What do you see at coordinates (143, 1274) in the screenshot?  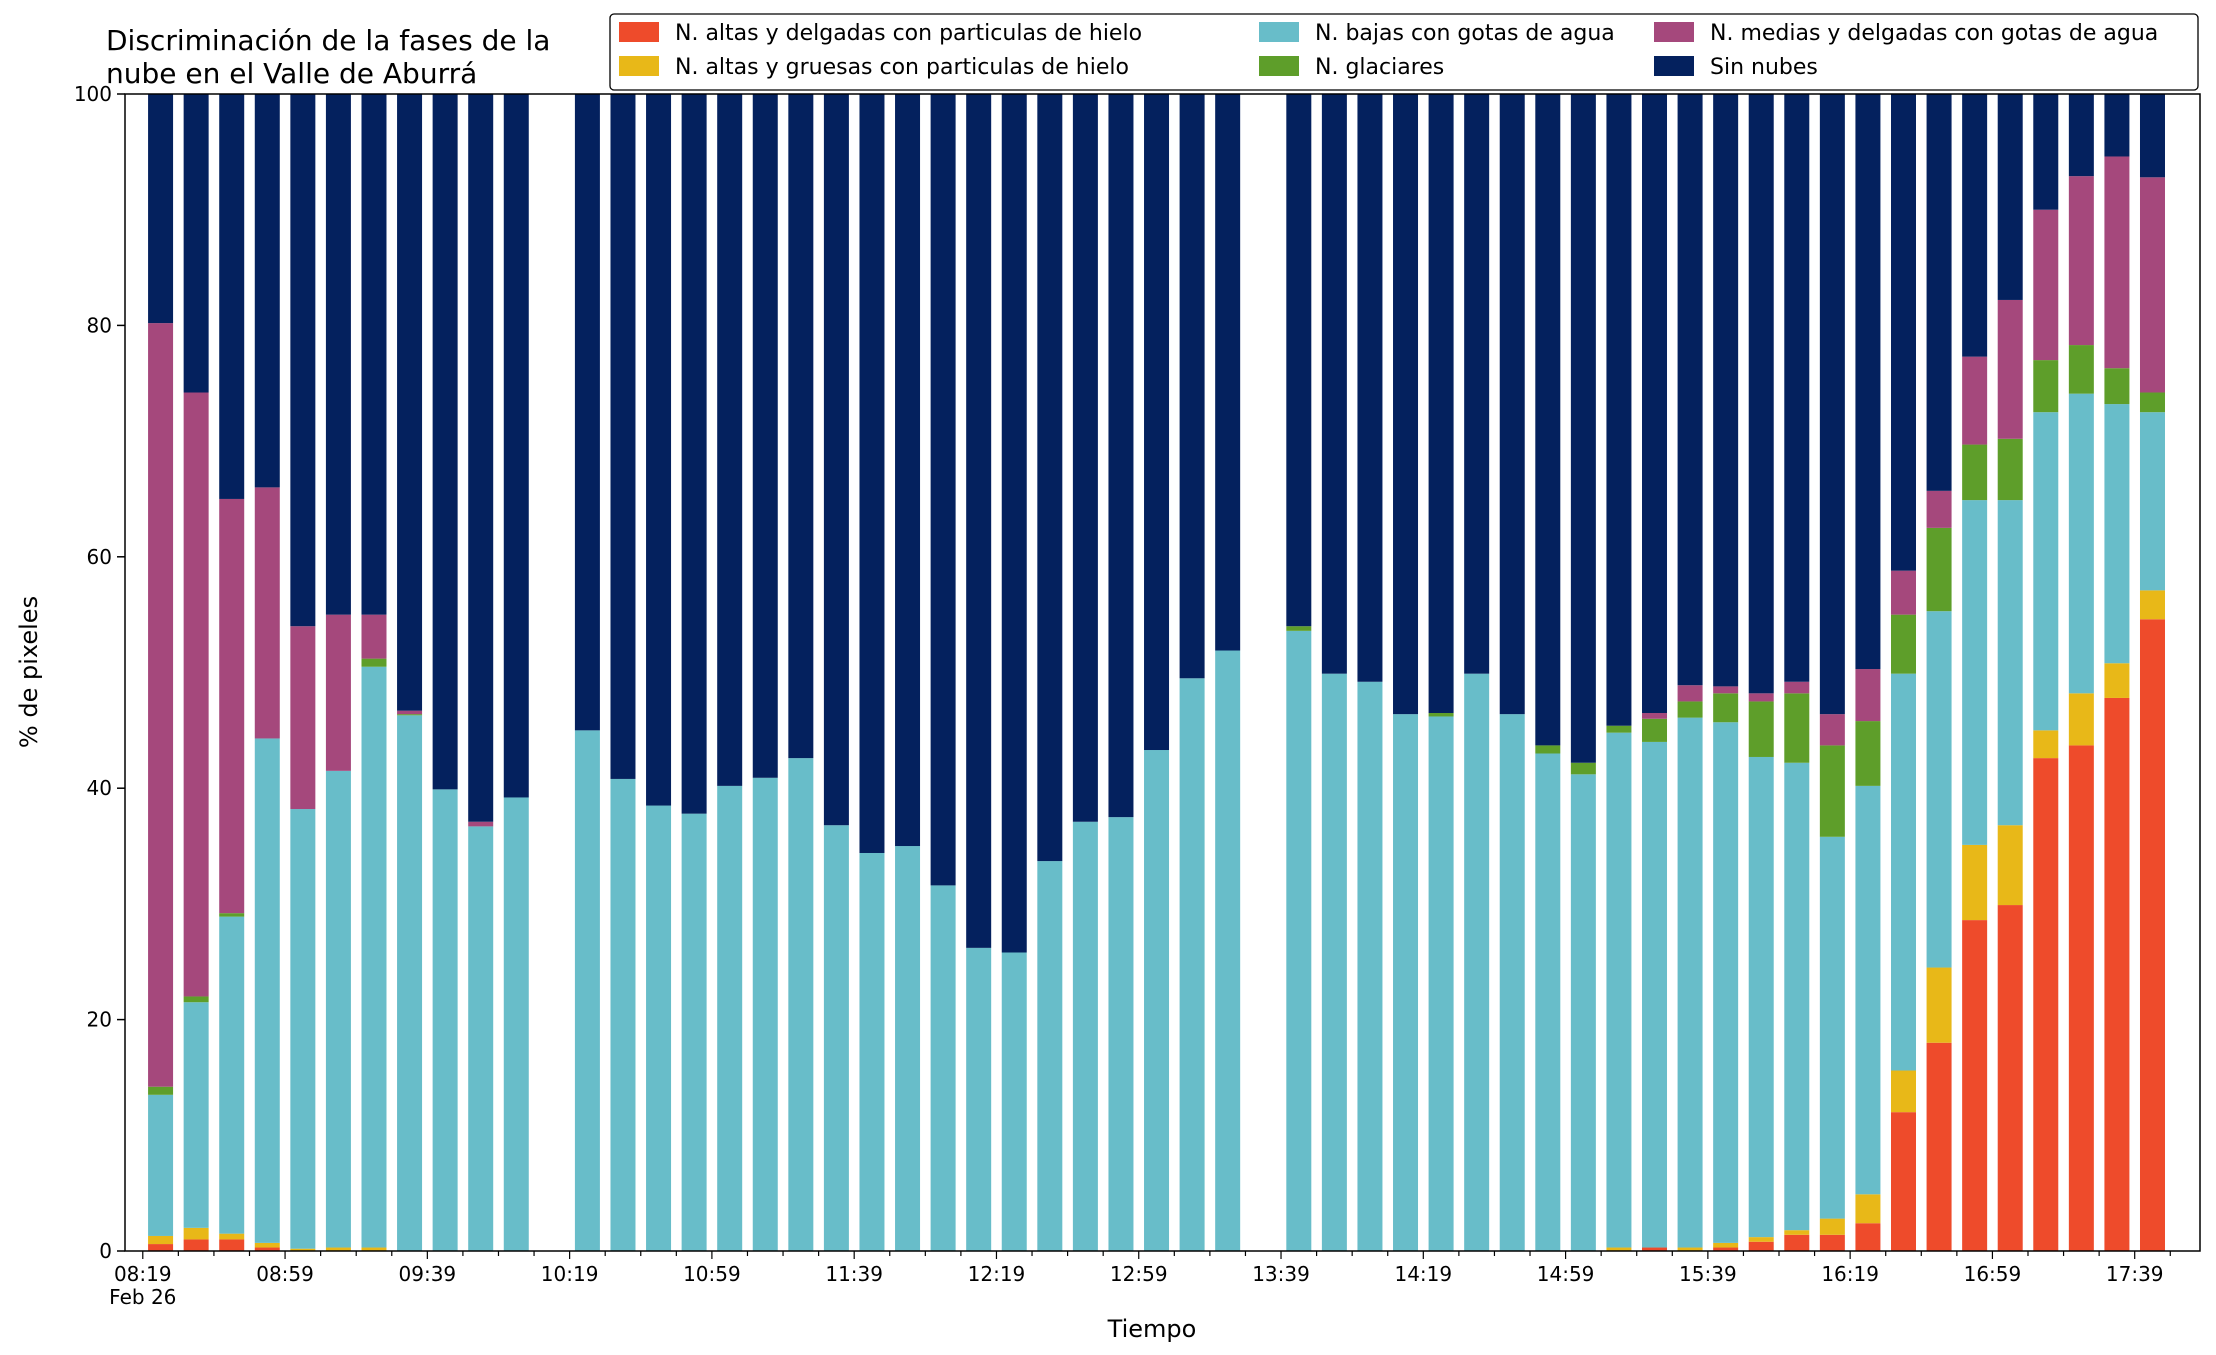 I see `x-tick-label: 08:19` at bounding box center [143, 1274].